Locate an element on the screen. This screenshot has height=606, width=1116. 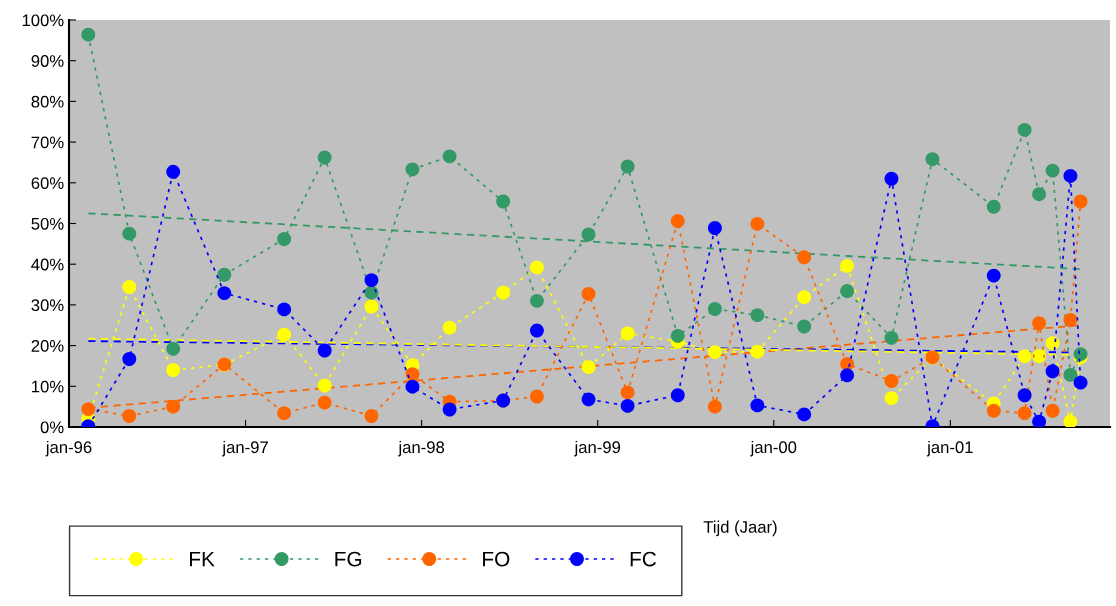
x-tick-label: jan-96 is located at coordinates (68, 448).